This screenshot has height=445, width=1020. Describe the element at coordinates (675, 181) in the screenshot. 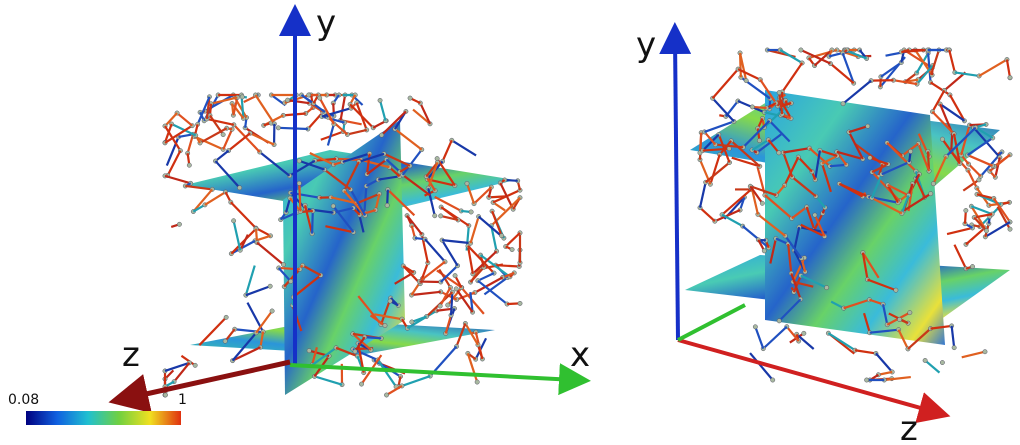

I see `y-axis` at that location.